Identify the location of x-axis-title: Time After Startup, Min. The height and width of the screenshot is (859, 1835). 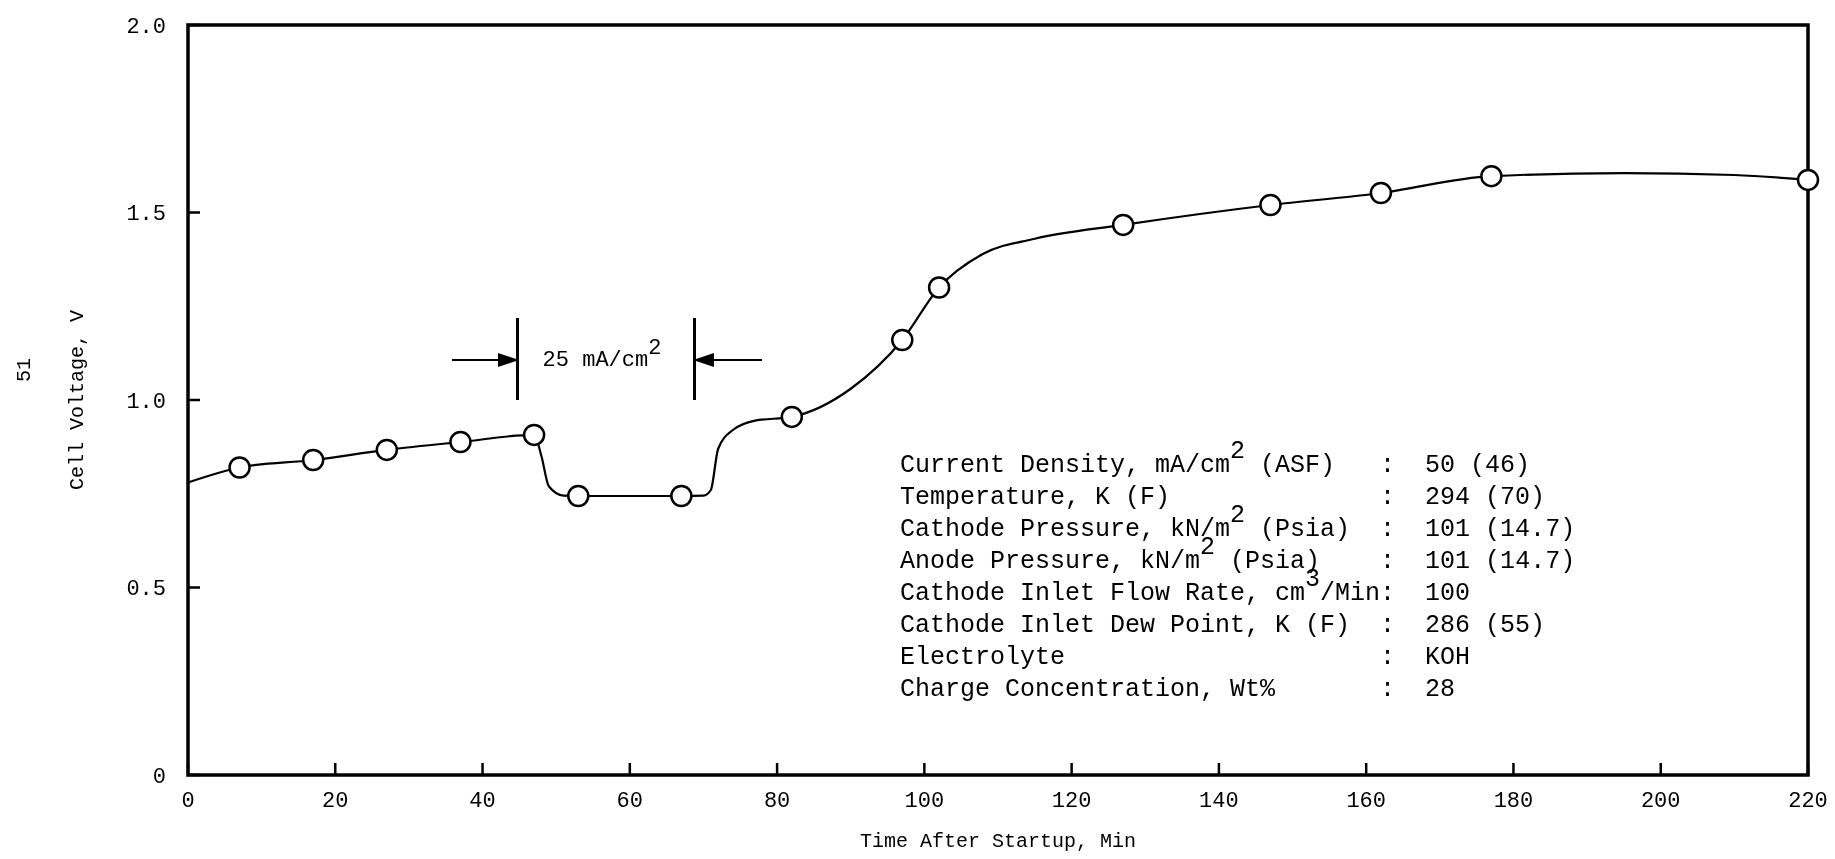
(998, 841).